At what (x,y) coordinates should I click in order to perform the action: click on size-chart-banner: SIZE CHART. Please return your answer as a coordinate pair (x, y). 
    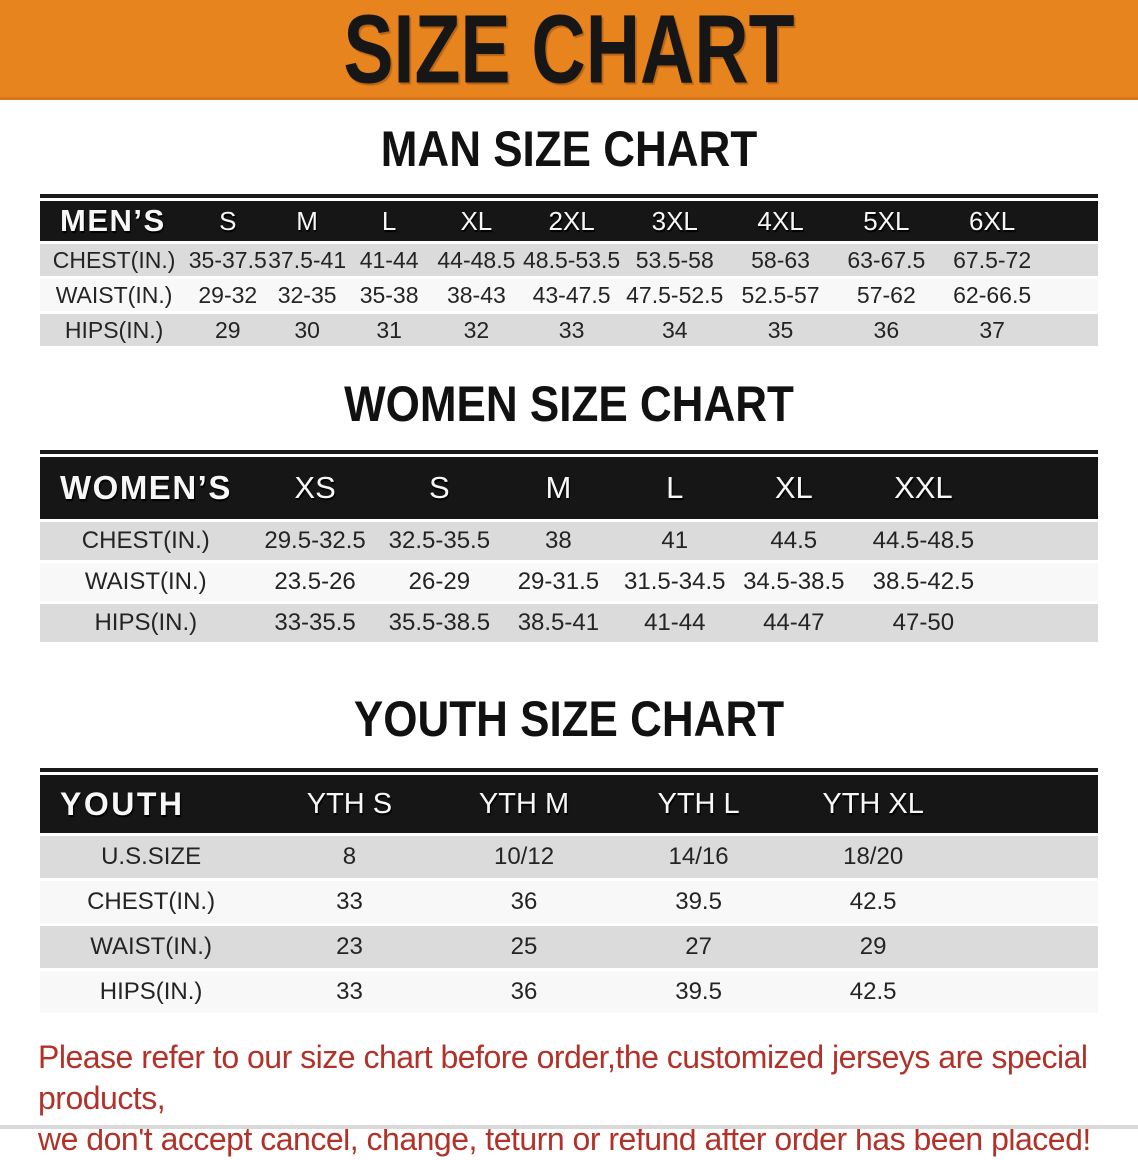
    Looking at the image, I should click on (569, 50).